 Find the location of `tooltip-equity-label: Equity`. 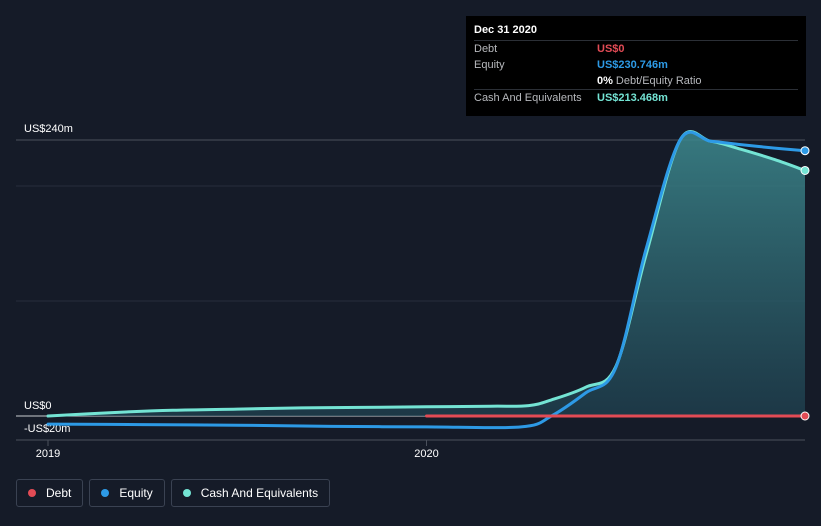

tooltip-equity-label: Equity is located at coordinates (489, 65).